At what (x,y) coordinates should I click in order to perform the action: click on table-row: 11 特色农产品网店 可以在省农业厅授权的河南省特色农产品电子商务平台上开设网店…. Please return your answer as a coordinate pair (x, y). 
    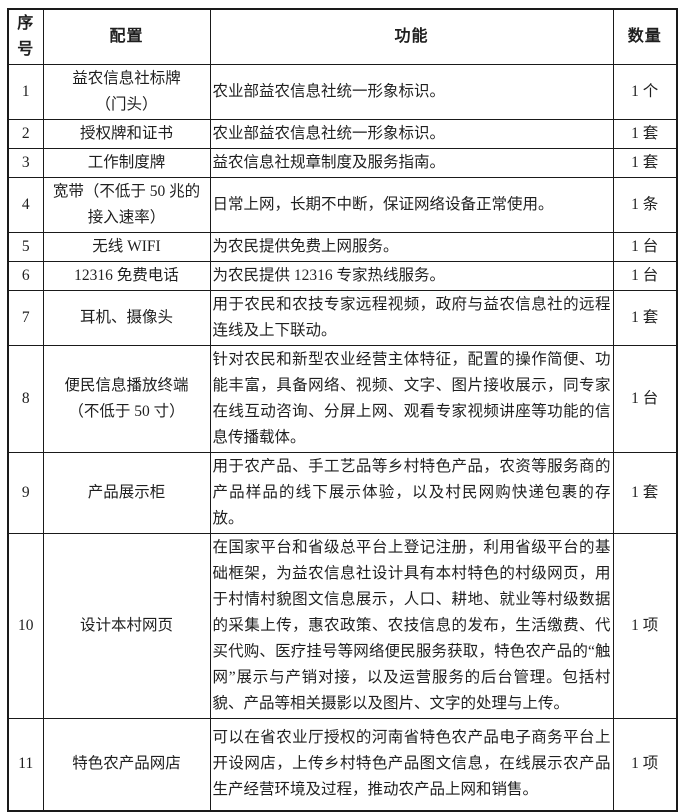
    Looking at the image, I should click on (342, 764).